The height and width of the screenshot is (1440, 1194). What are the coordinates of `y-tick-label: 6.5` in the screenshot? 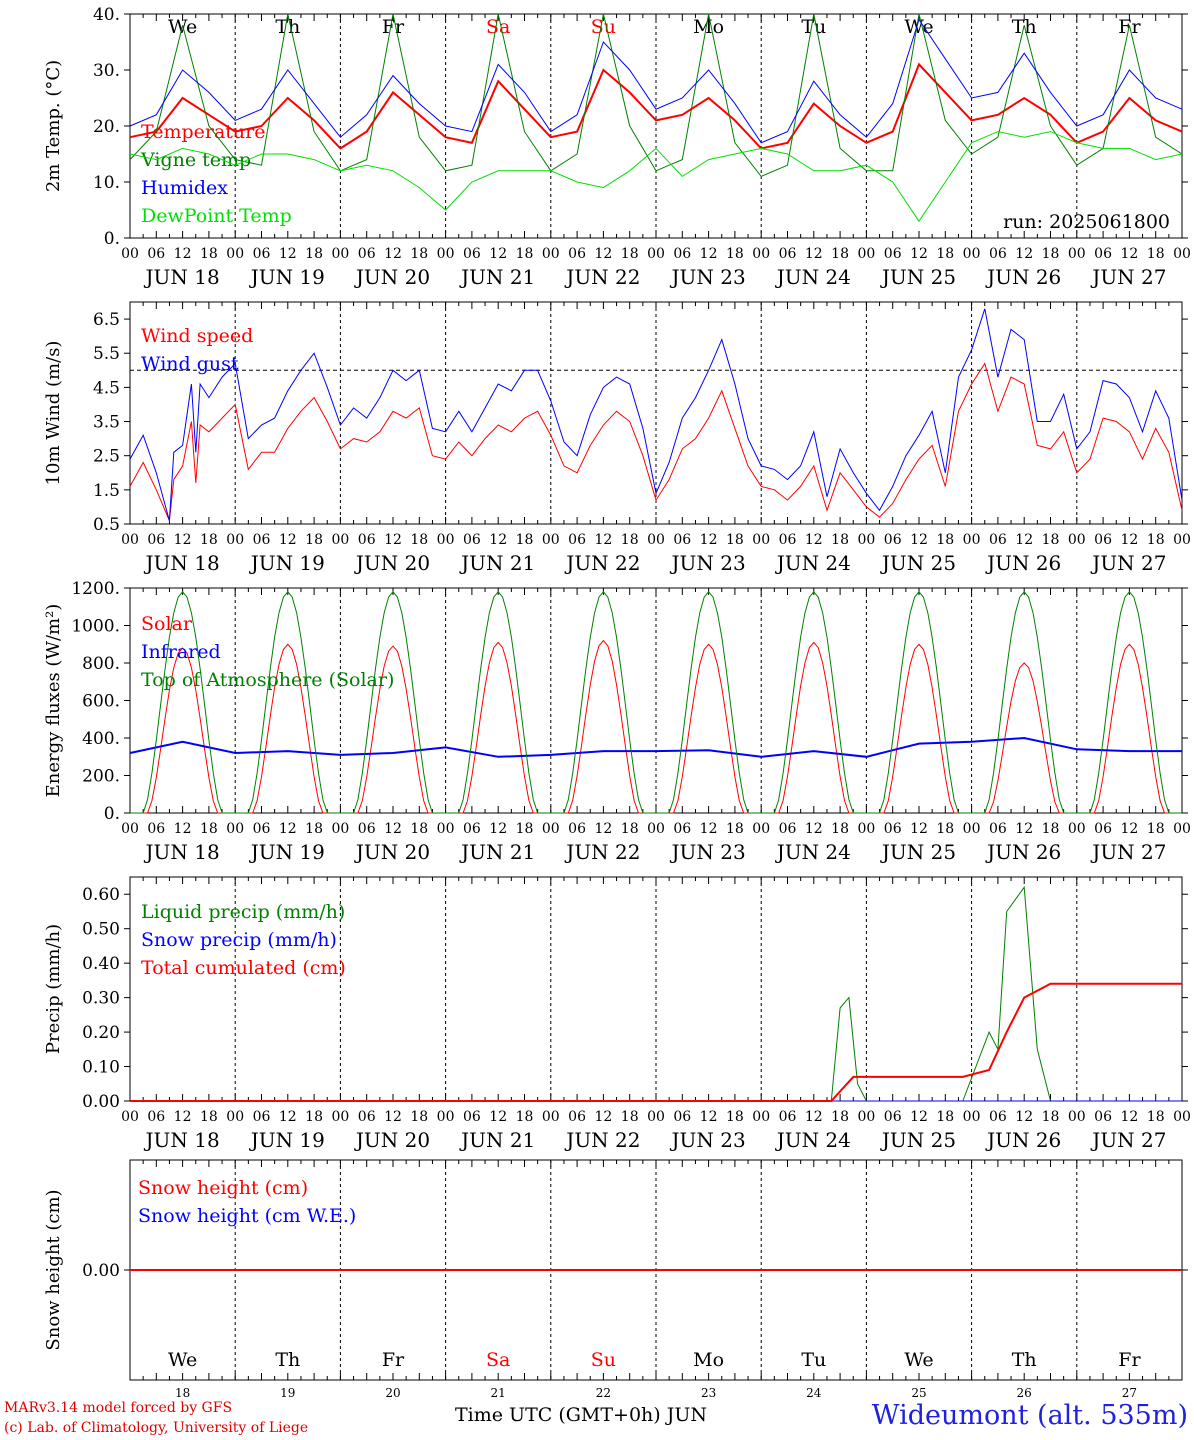 It's located at (106, 320).